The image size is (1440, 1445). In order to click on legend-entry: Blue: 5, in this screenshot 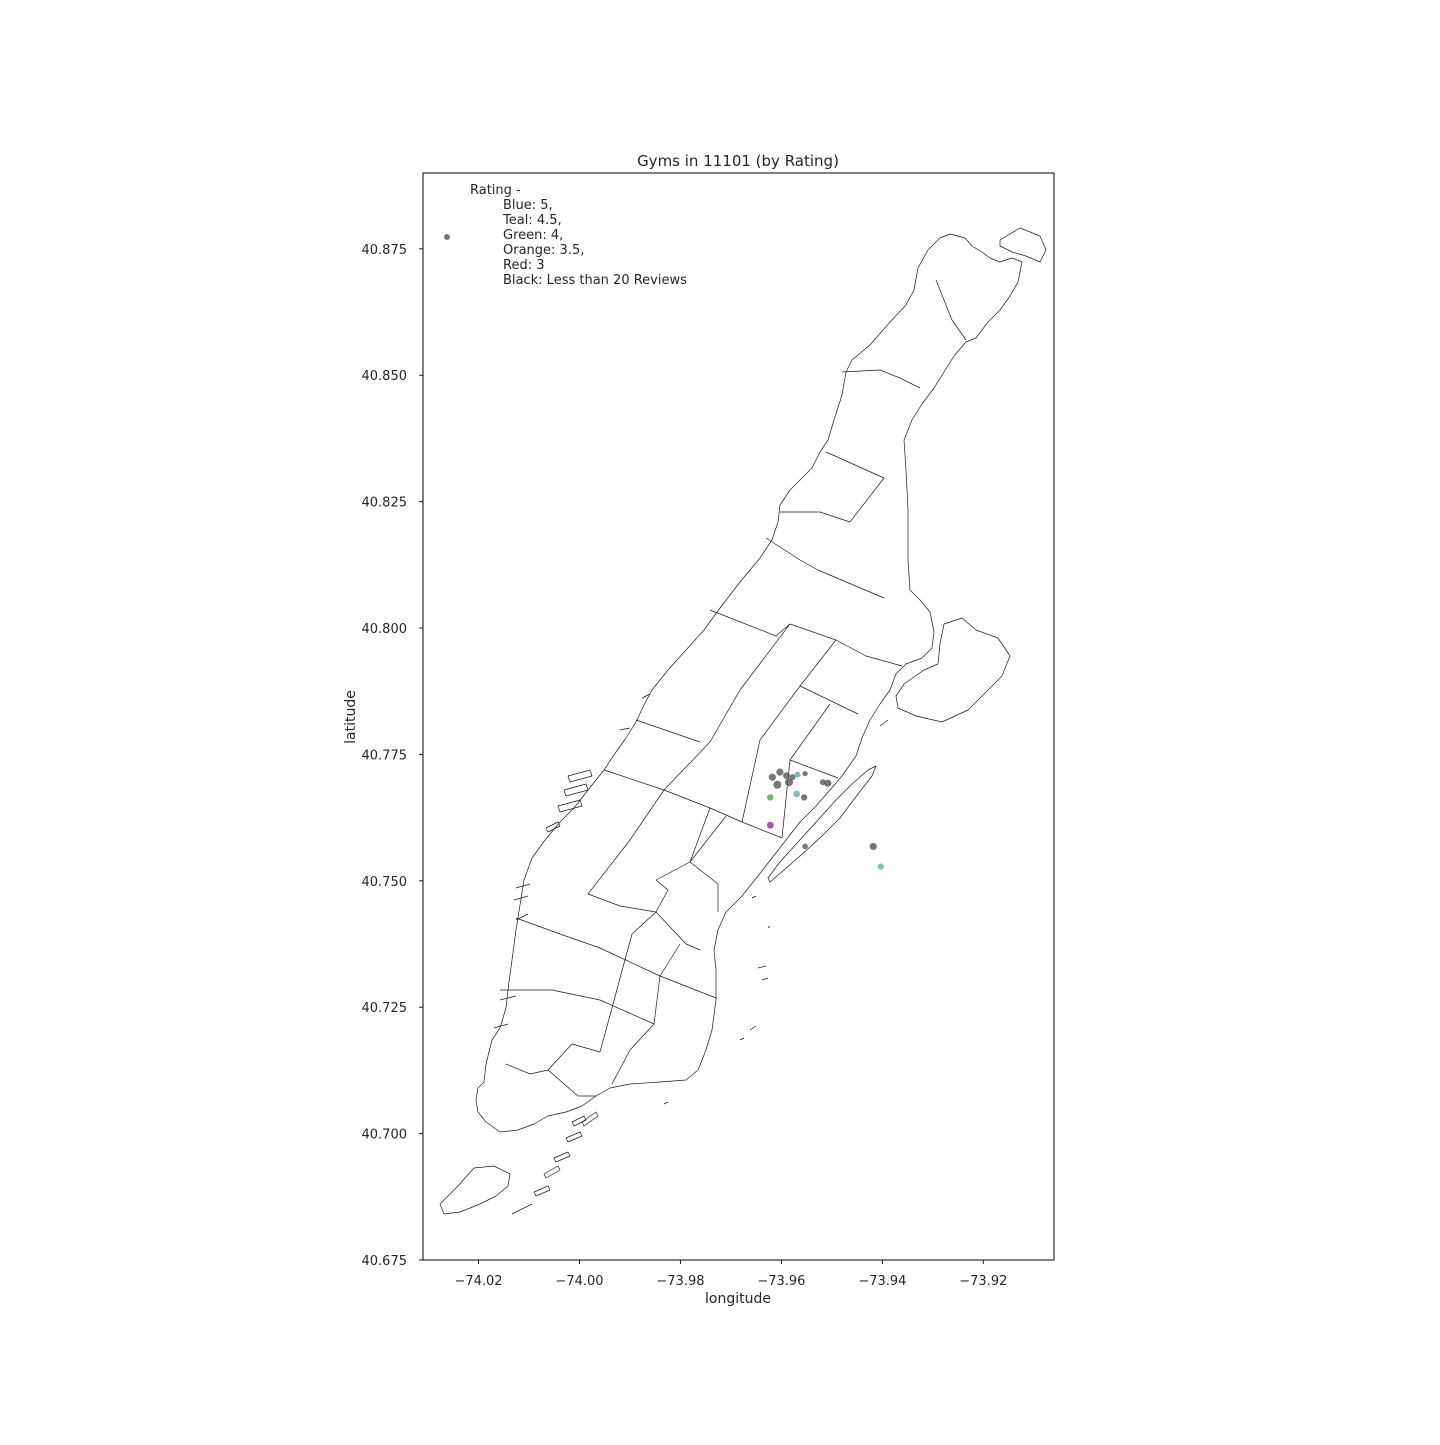, I will do `click(528, 205)`.